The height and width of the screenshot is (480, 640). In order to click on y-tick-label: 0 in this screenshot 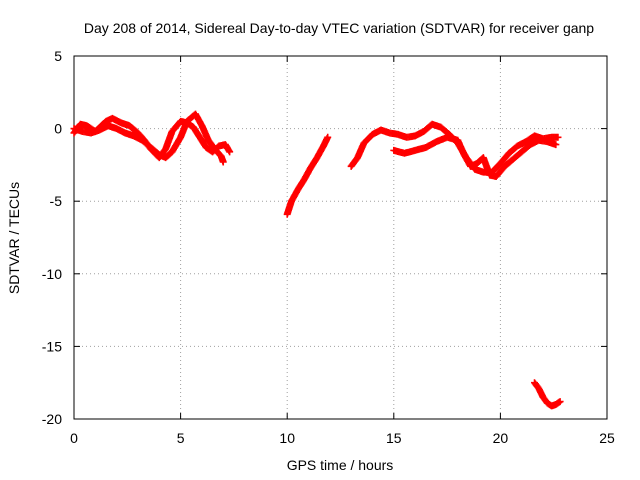, I will do `click(58, 129)`.